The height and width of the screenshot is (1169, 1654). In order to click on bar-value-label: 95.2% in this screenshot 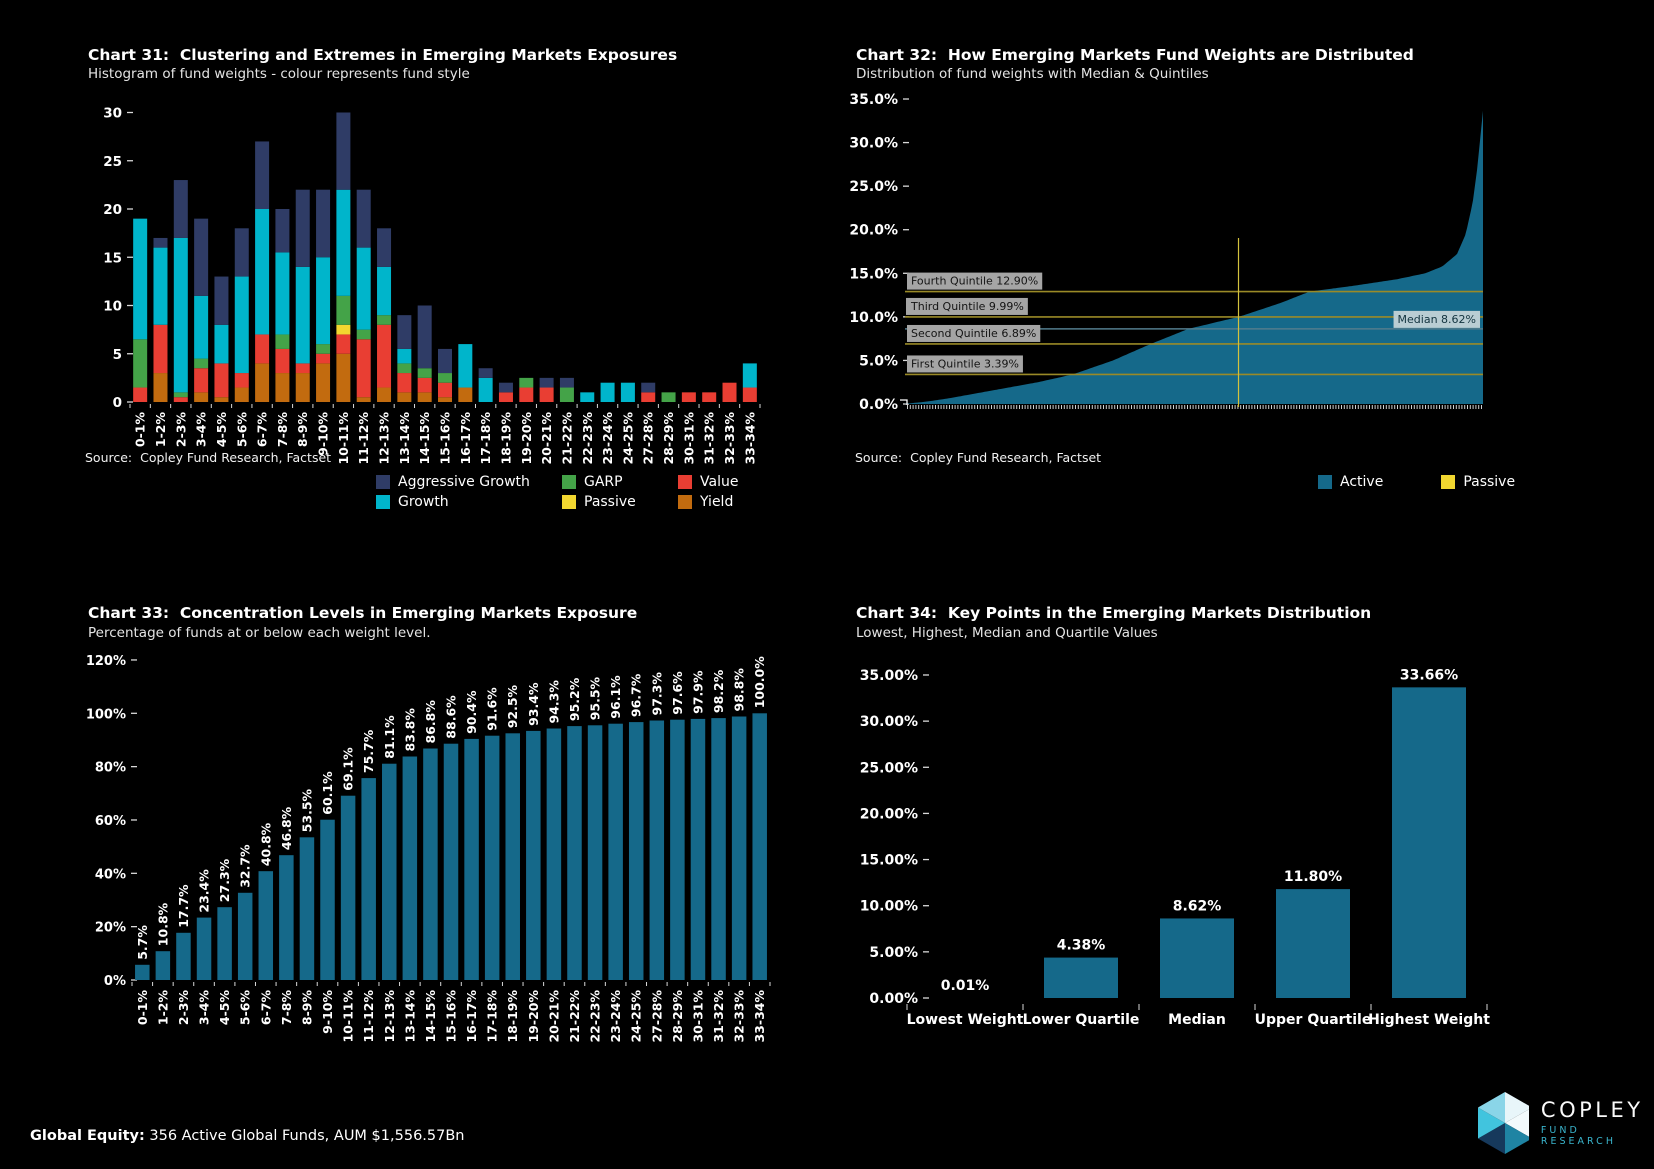, I will do `click(574, 699)`.